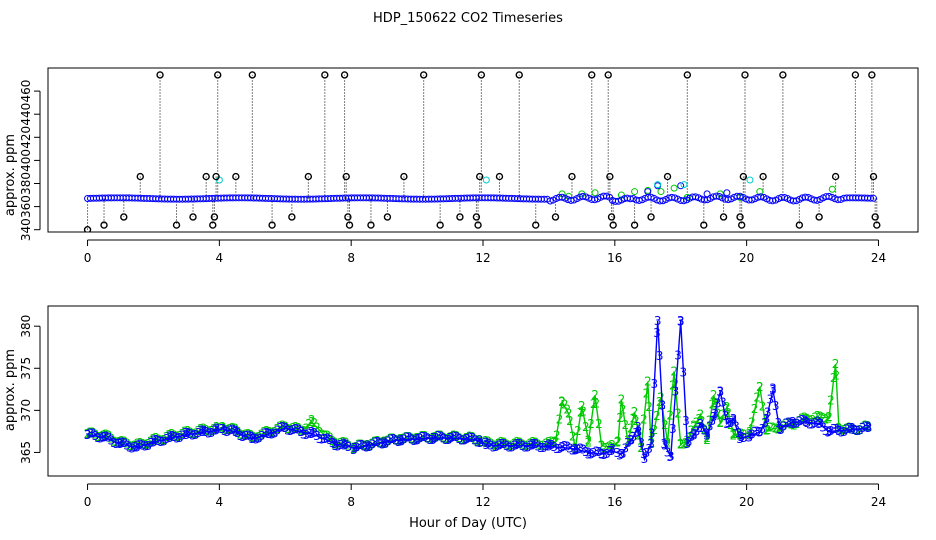 Image resolution: width=936 pixels, height=540 pixels. I want to click on x-tick-label: 0, so click(88, 502).